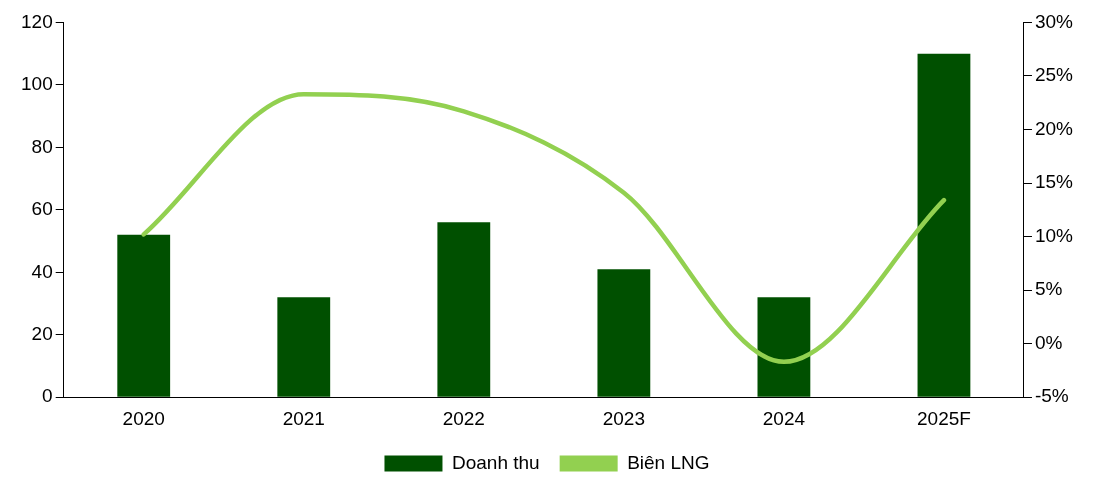 This screenshot has width=1094, height=491. Describe the element at coordinates (784, 418) in the screenshot. I see `x-tick-label: 2024` at that location.